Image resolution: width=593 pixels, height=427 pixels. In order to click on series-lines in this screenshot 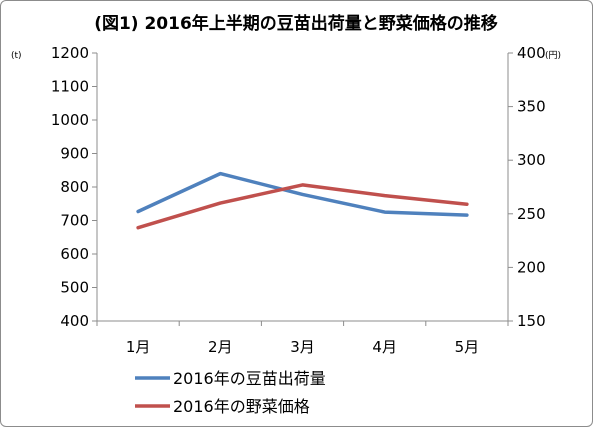, I will do `click(302, 200)`.